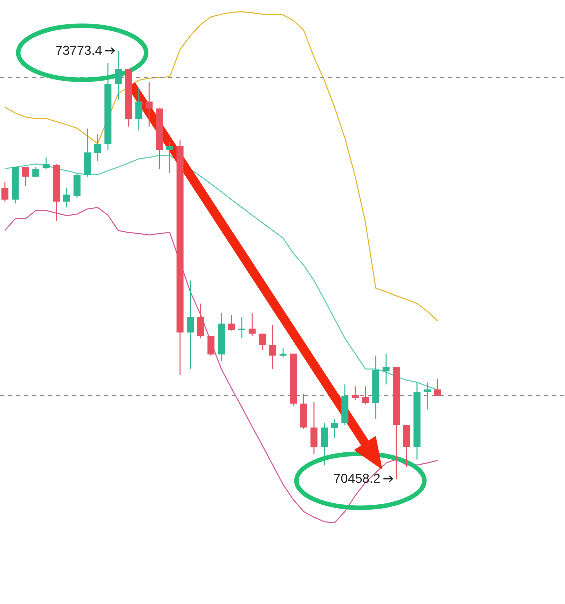 The image size is (565, 604). What do you see at coordinates (78, 50) in the screenshot?
I see `annotation: 73773.4` at bounding box center [78, 50].